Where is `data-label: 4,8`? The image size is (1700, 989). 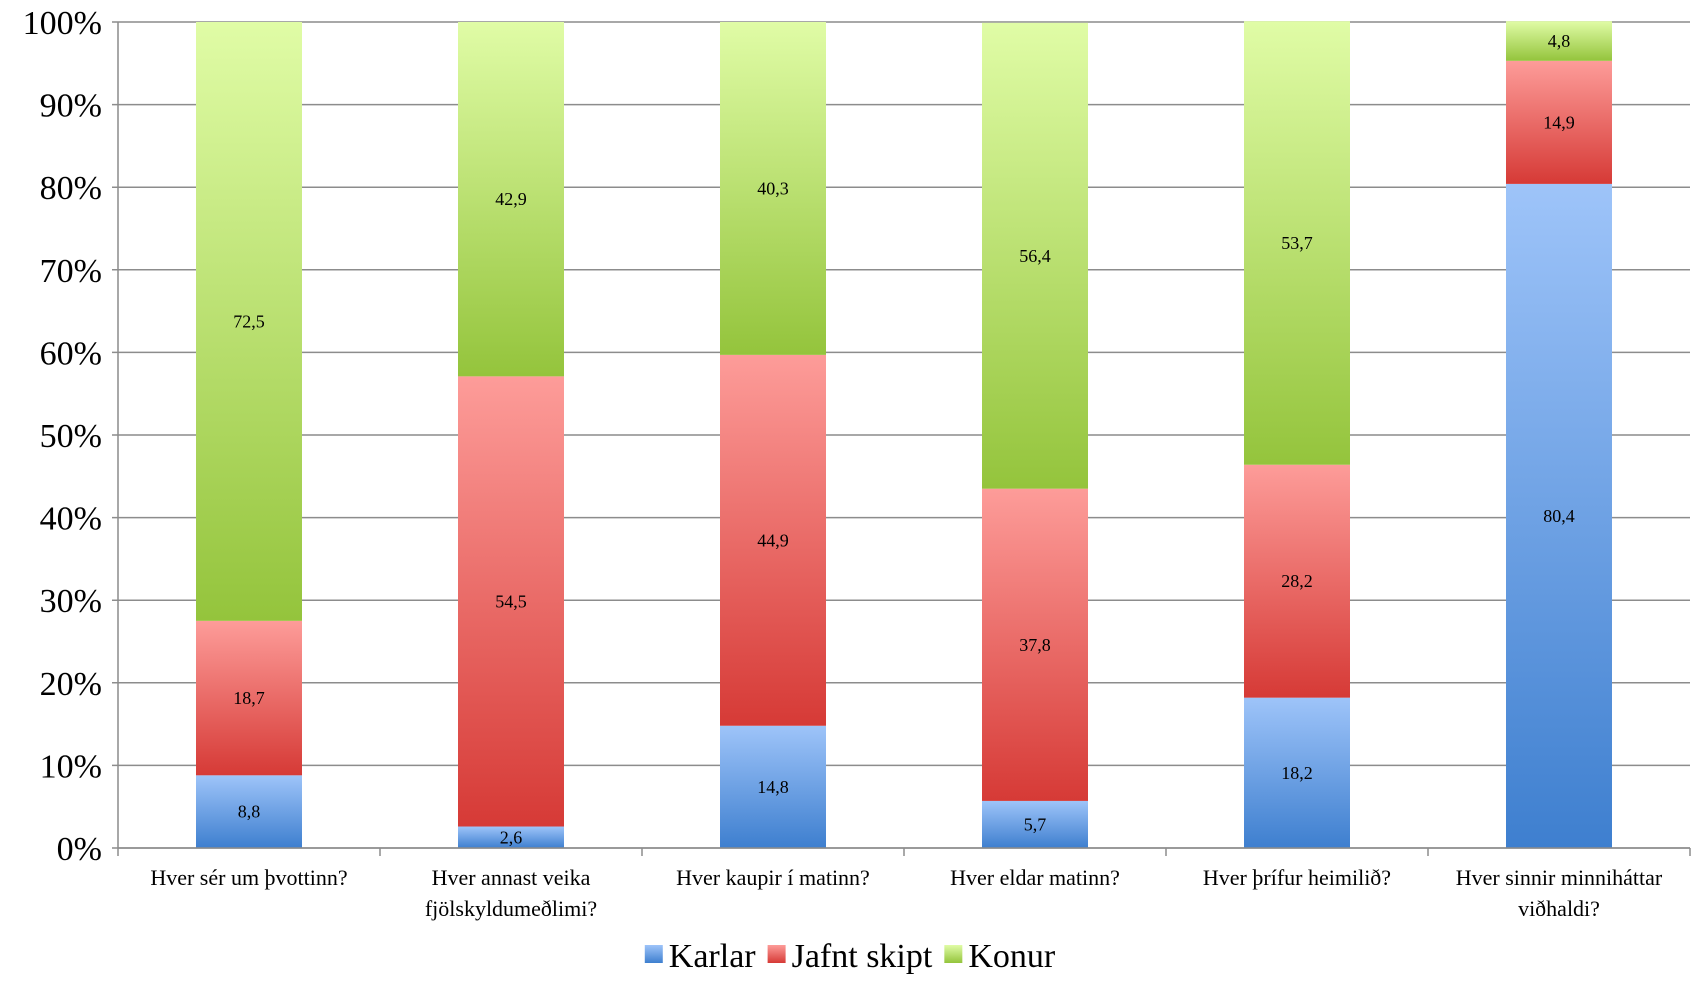 data-label: 4,8 is located at coordinates (1559, 41).